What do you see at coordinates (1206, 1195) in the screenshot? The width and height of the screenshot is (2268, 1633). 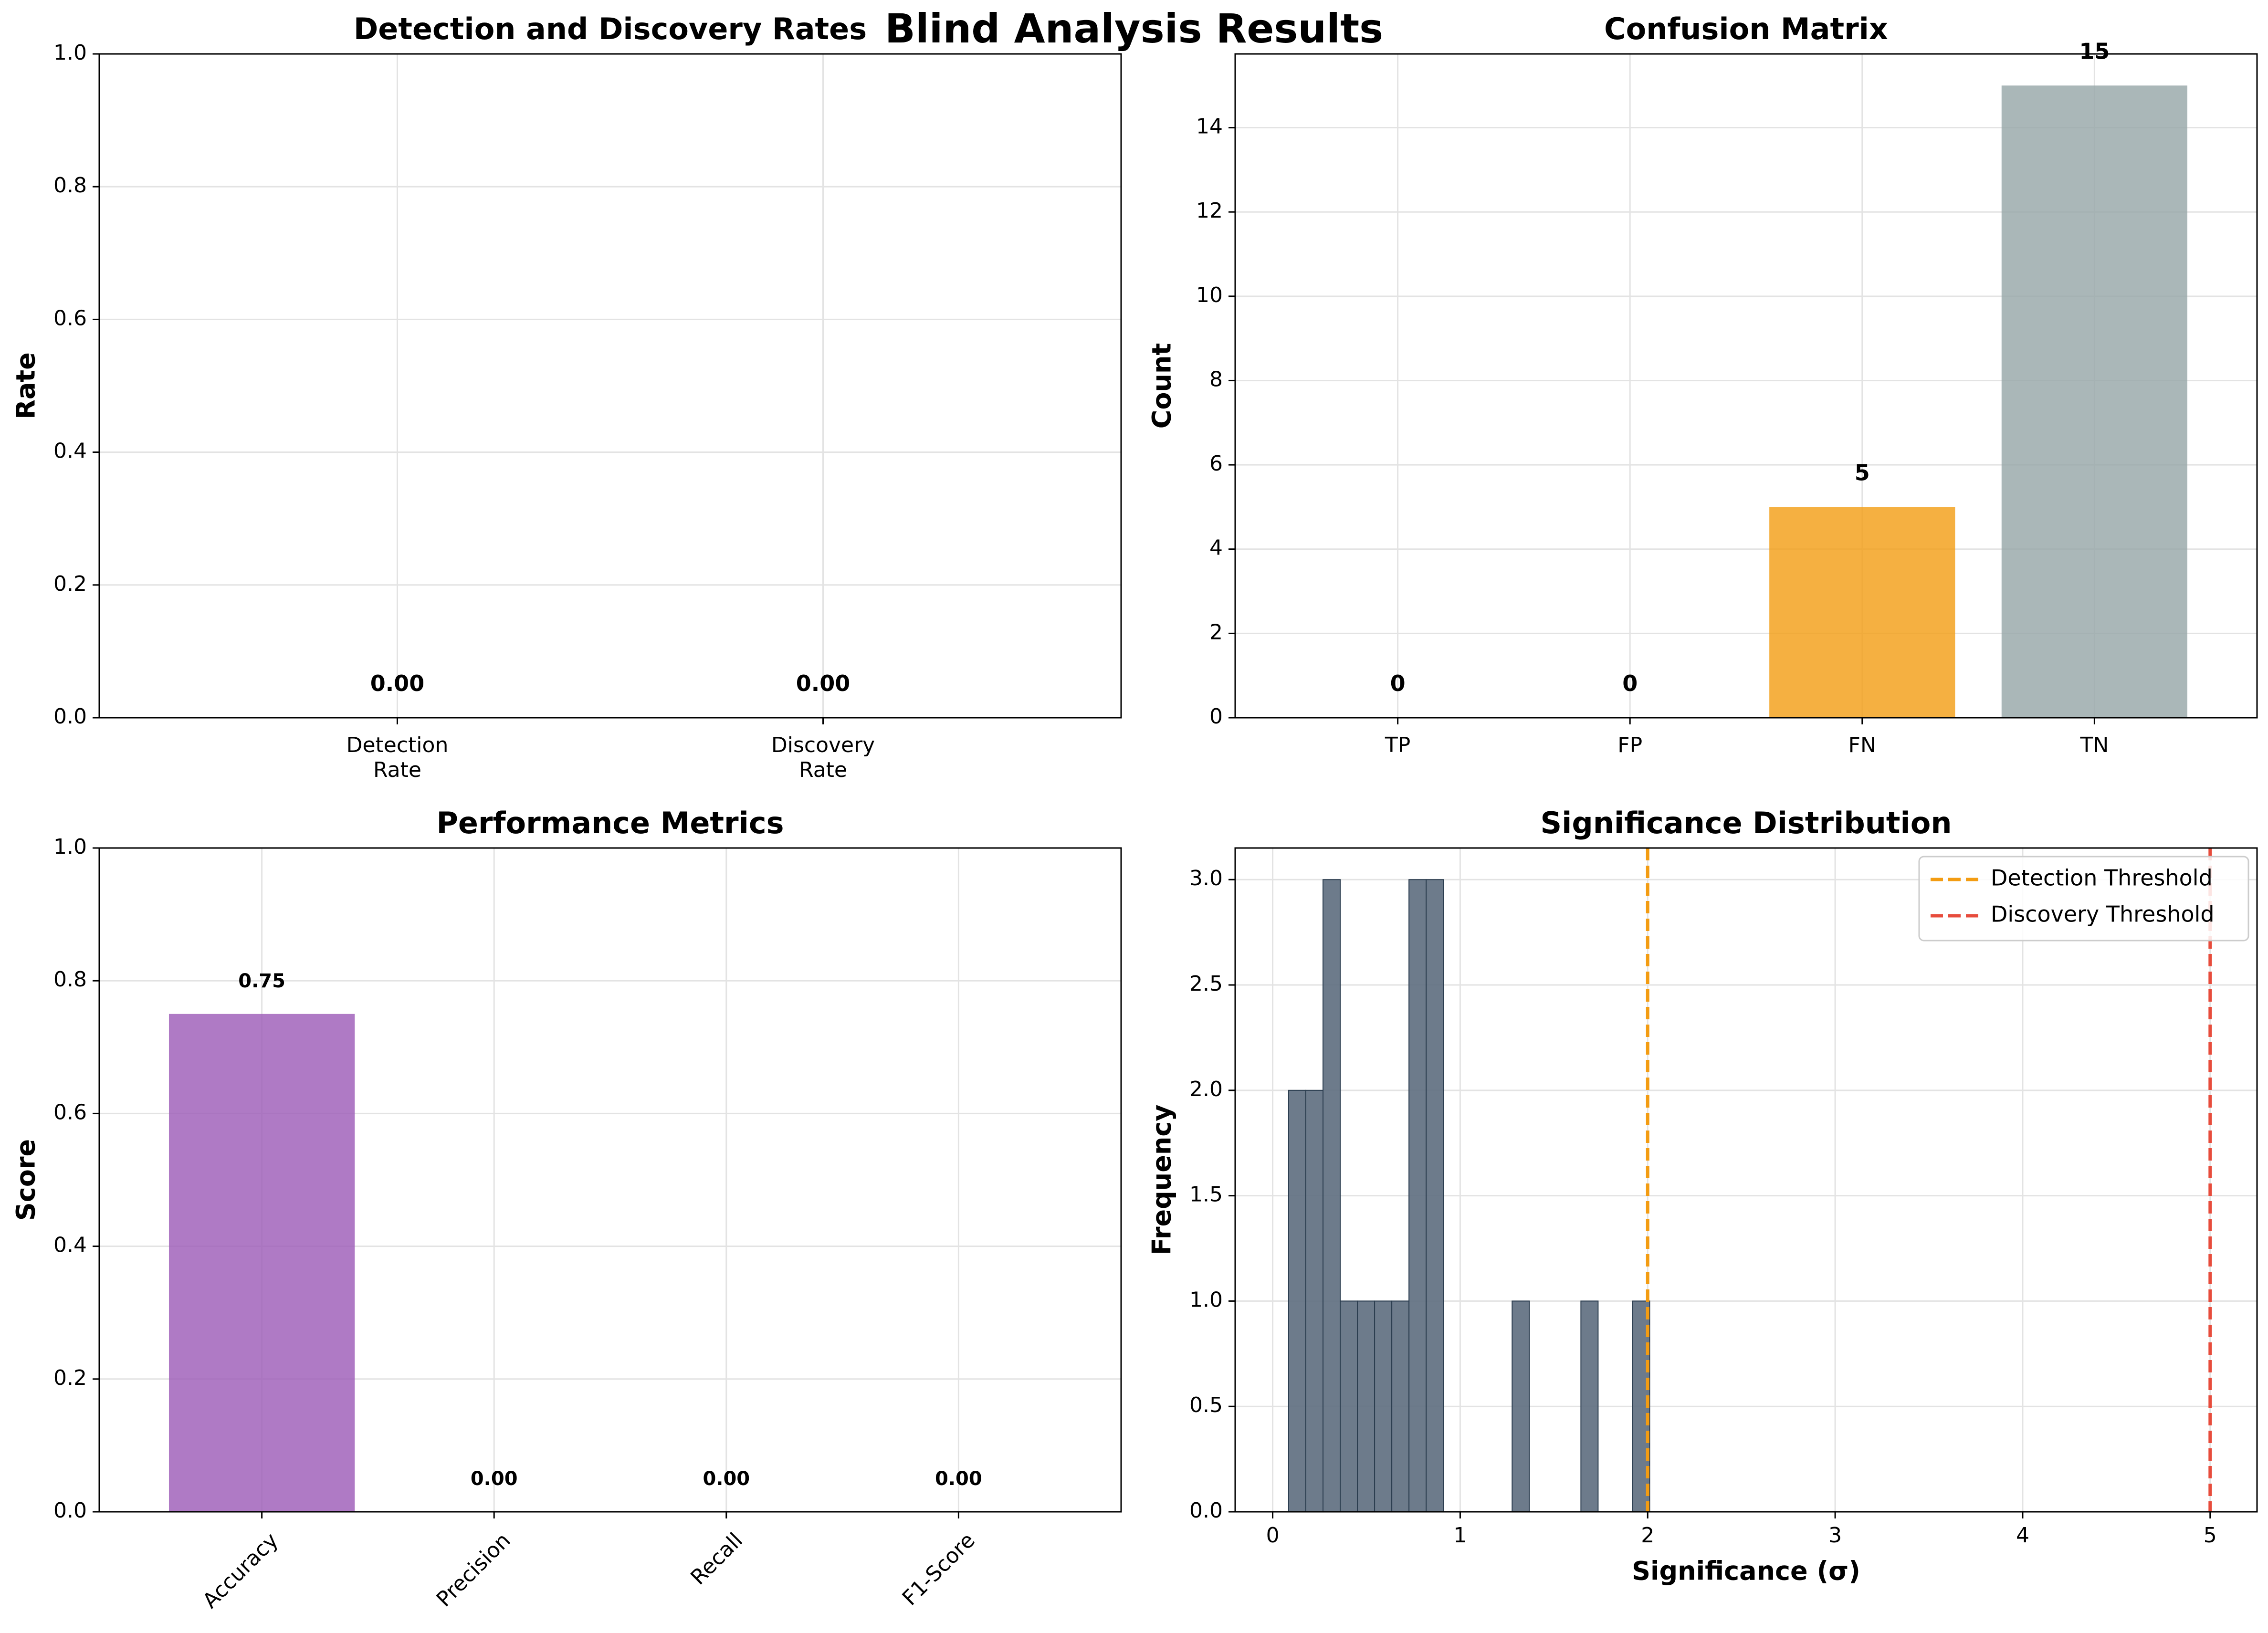 I see `y-tick-label: 1.5` at bounding box center [1206, 1195].